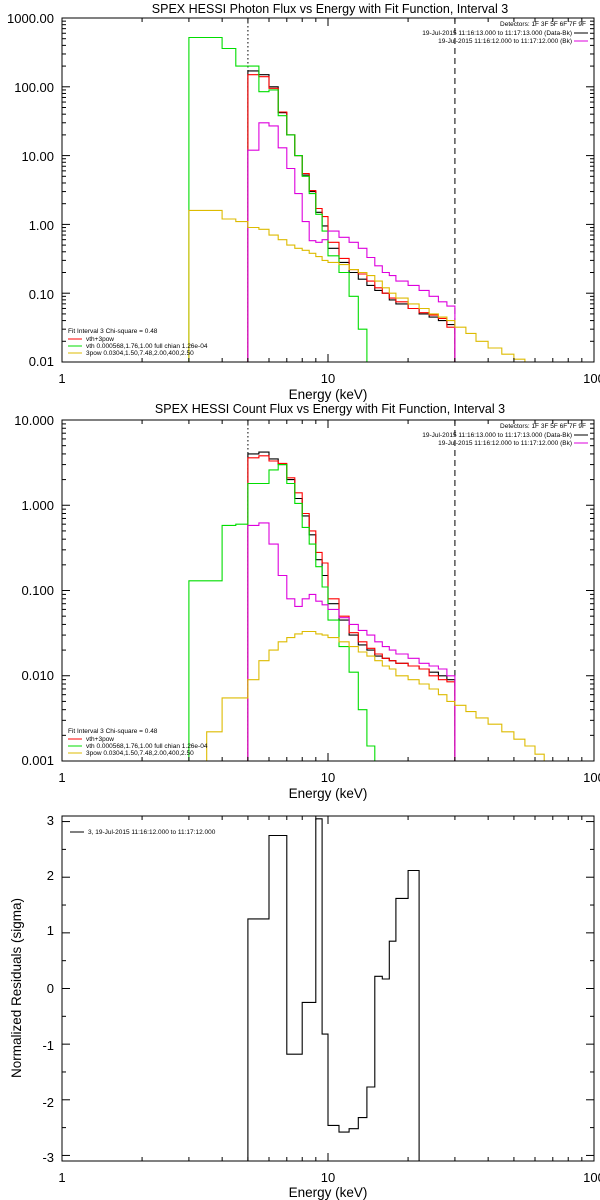 This screenshot has width=600, height=1200. What do you see at coordinates (16, 988) in the screenshot?
I see `residuals-y-axis-label: Normalized Residuals (sigma)` at bounding box center [16, 988].